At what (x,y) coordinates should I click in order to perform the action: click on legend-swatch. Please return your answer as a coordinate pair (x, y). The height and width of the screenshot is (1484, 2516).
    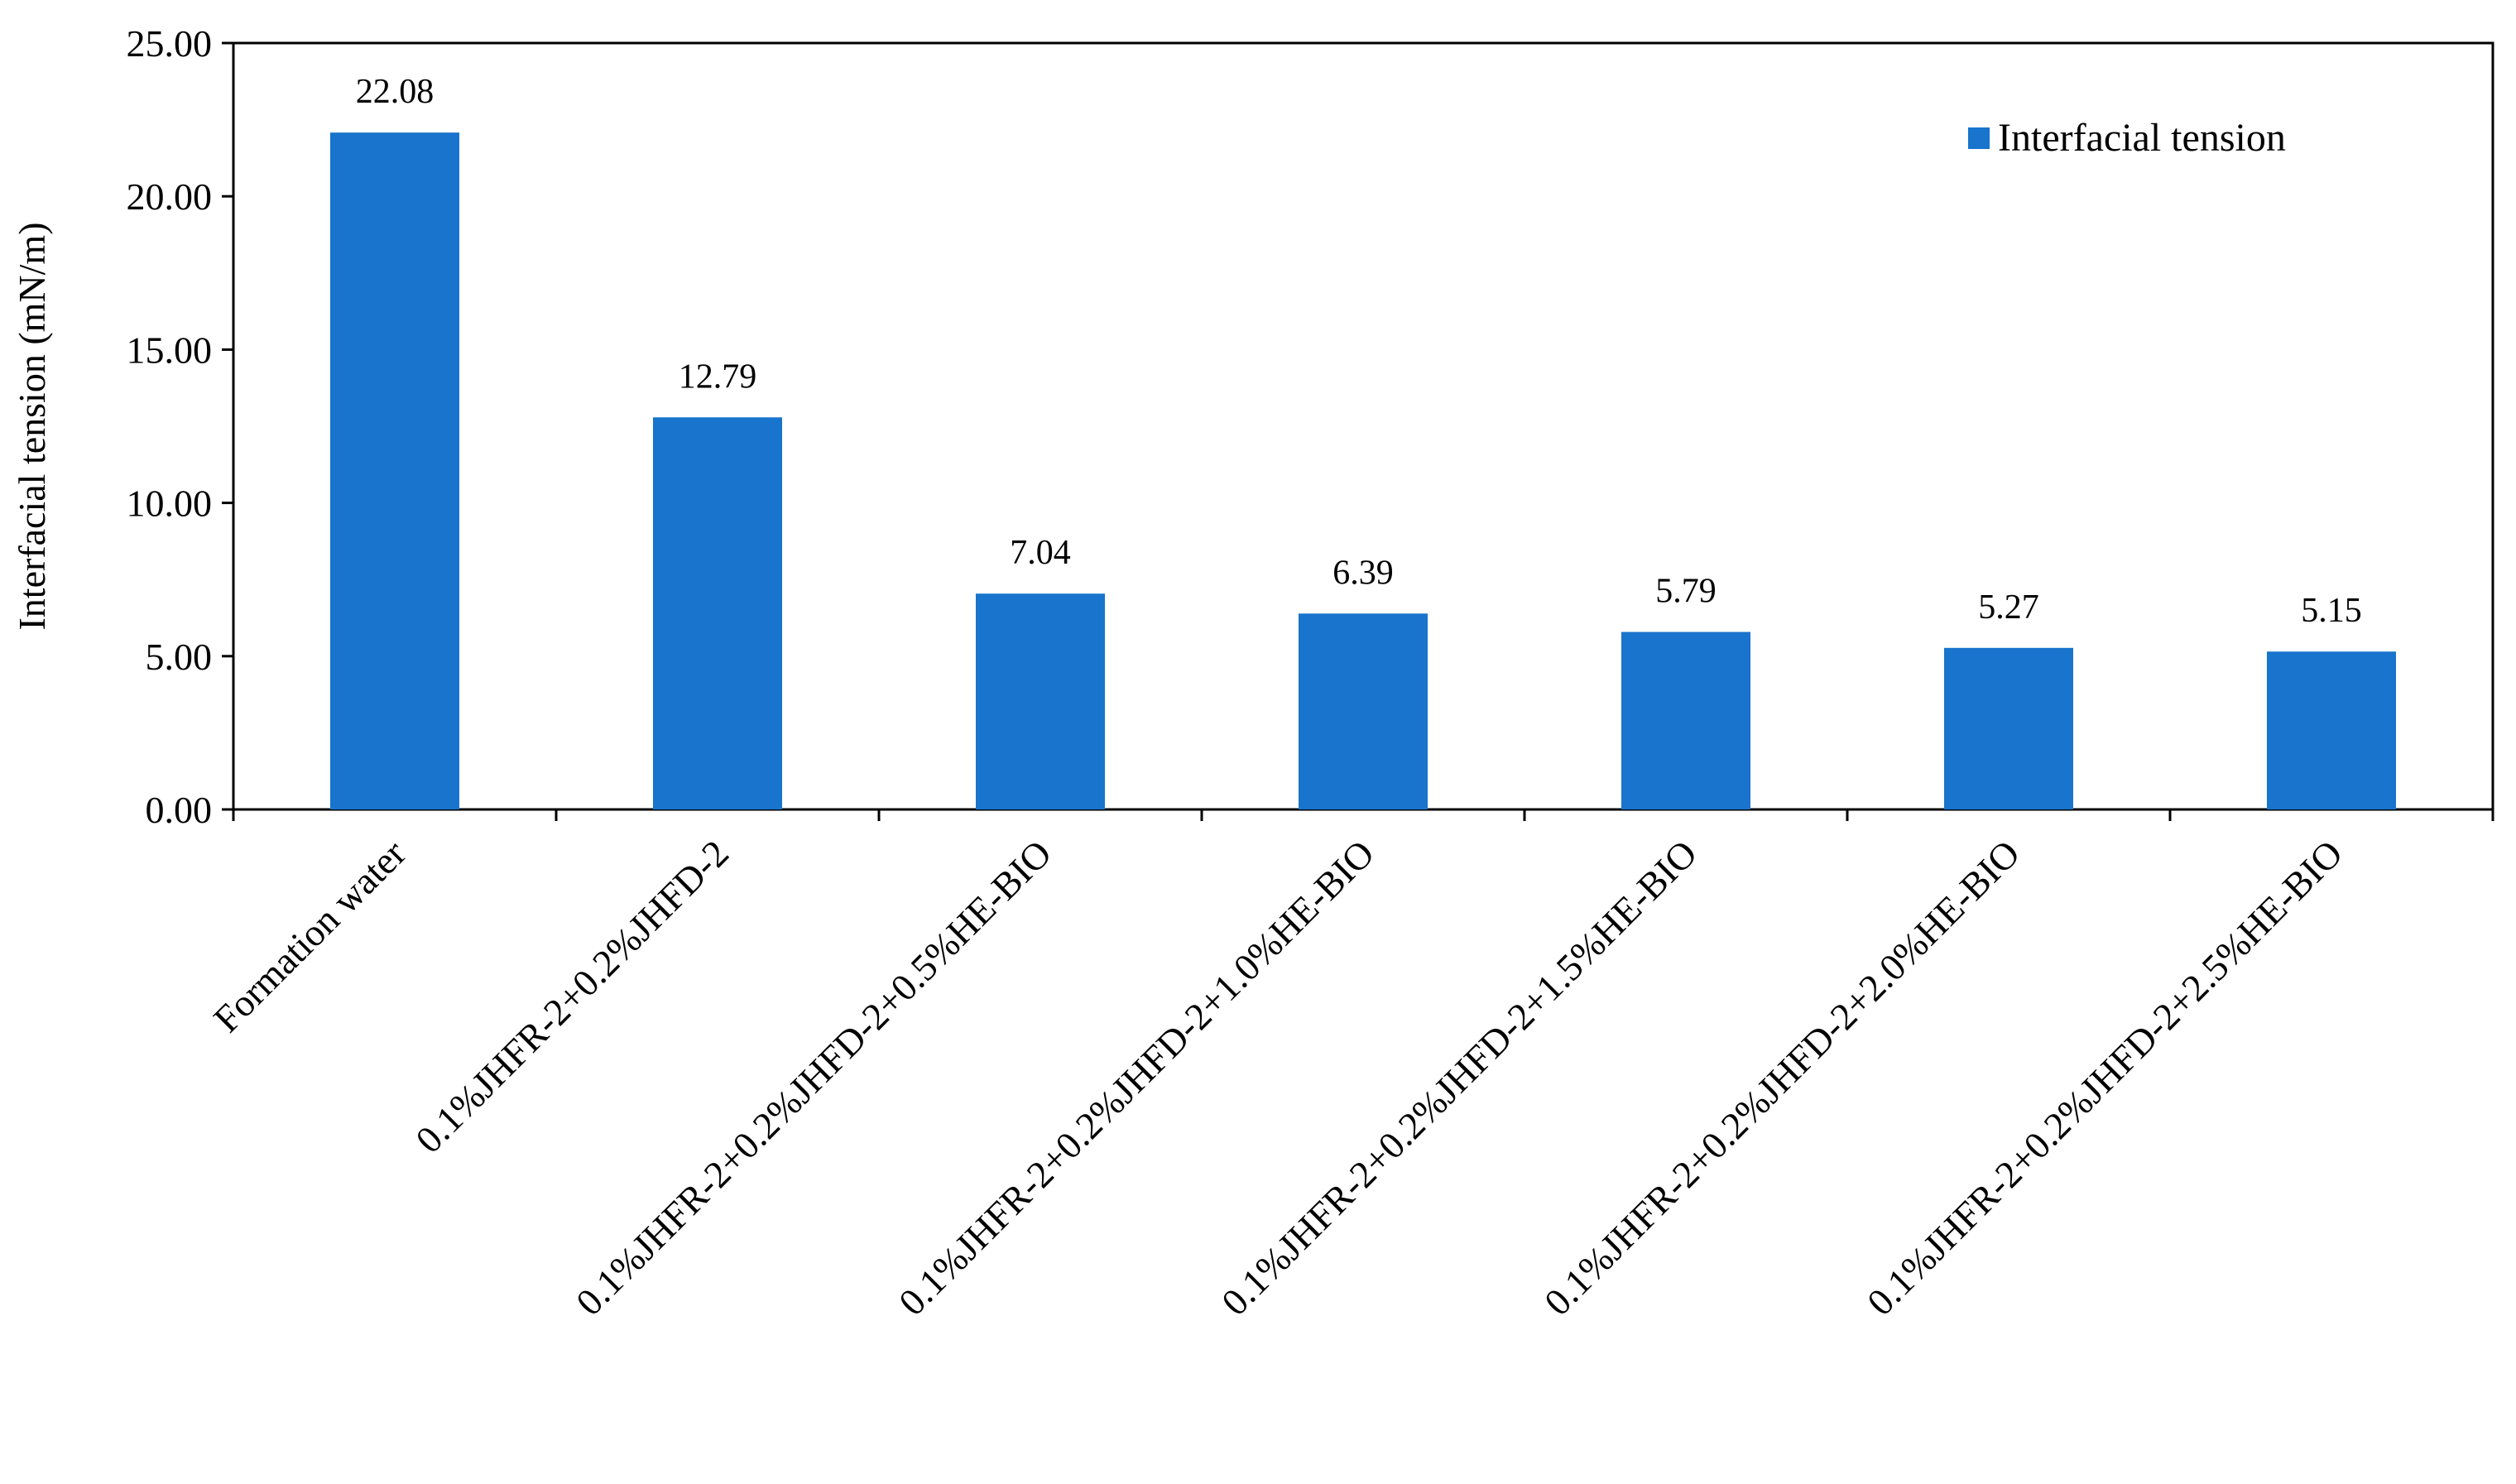
    Looking at the image, I should click on (1979, 138).